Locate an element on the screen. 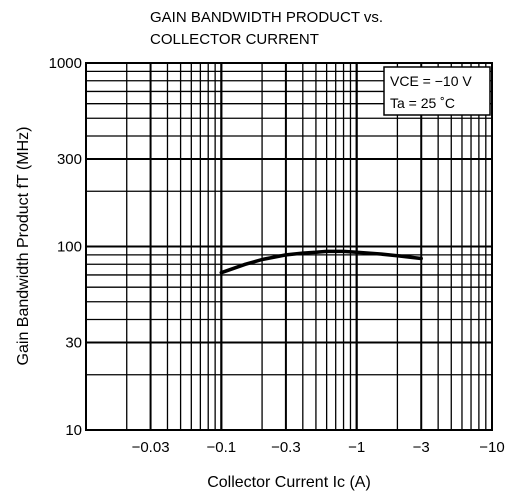  legend-condition-vce: VCE = −10 V is located at coordinates (431, 81).